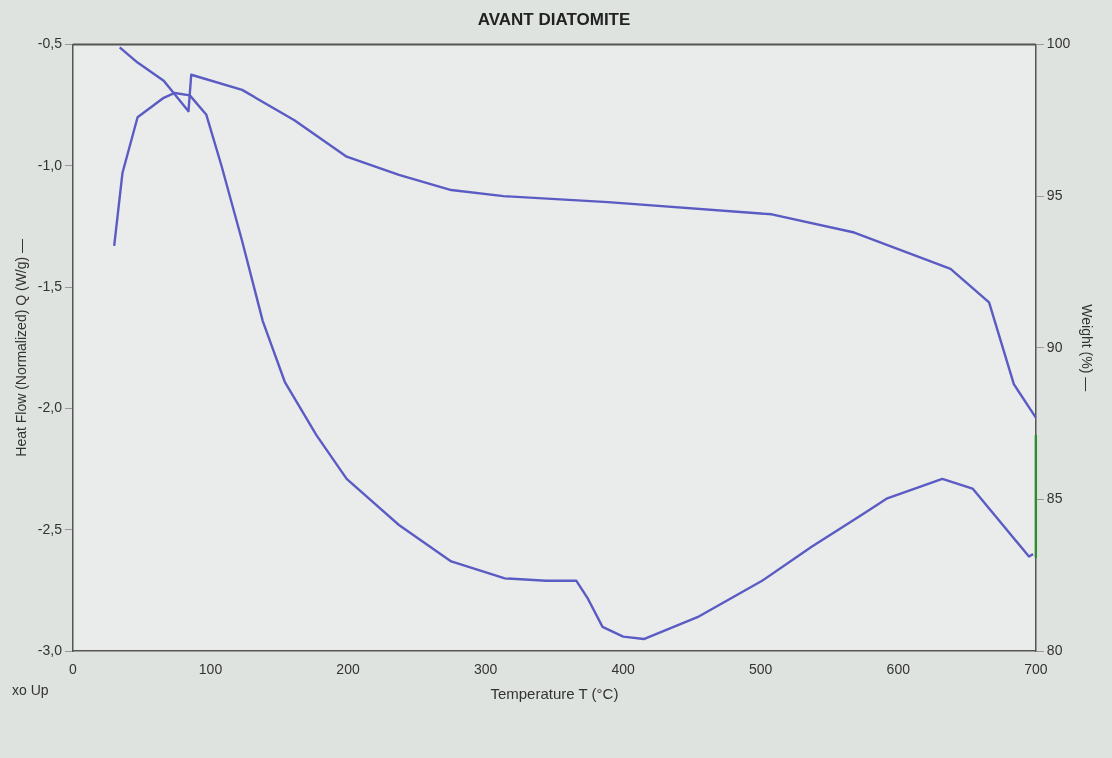  I want to click on y2-tick-label: 95, so click(1054, 194).